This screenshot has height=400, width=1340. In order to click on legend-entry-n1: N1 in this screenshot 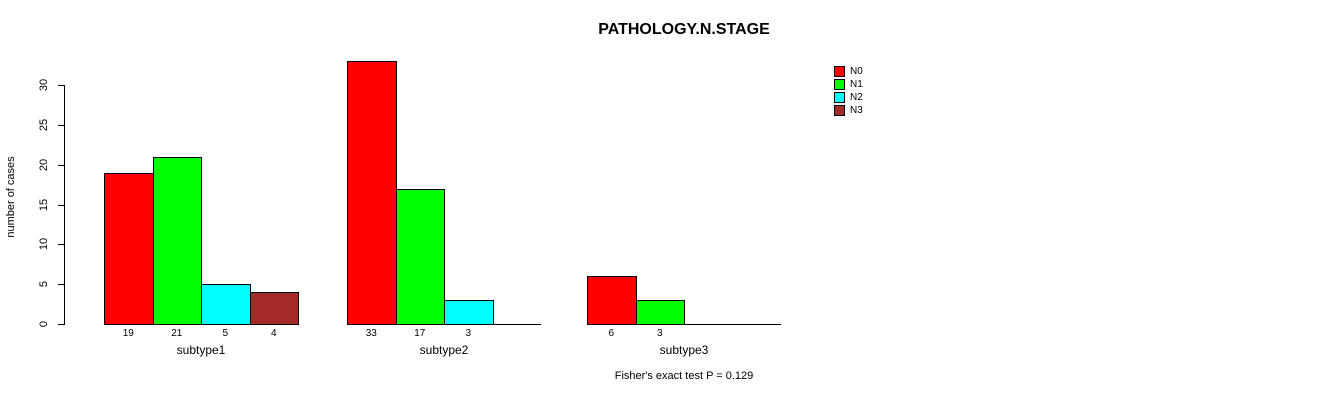, I will do `click(848, 84)`.